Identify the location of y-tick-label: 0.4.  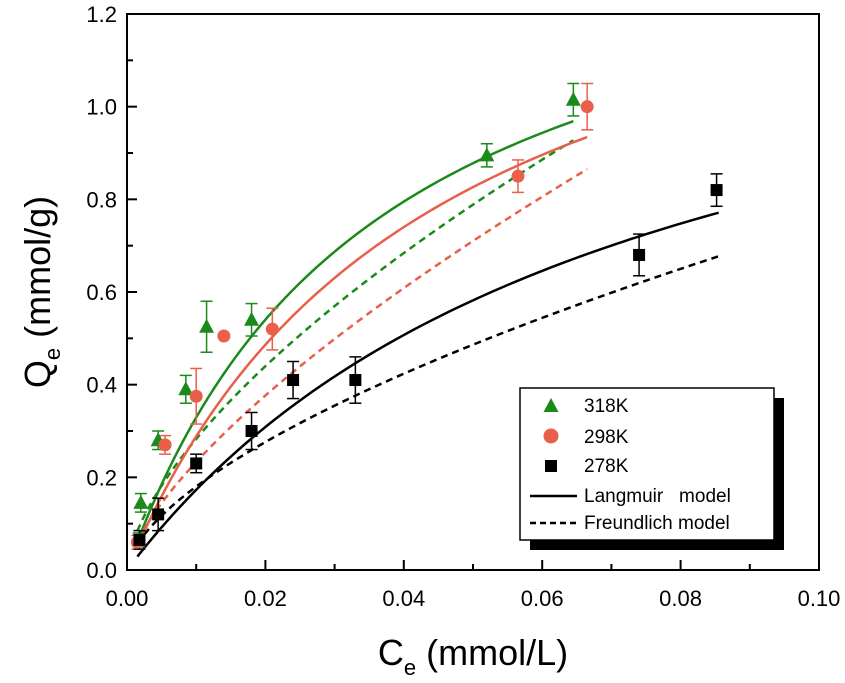
(101, 385).